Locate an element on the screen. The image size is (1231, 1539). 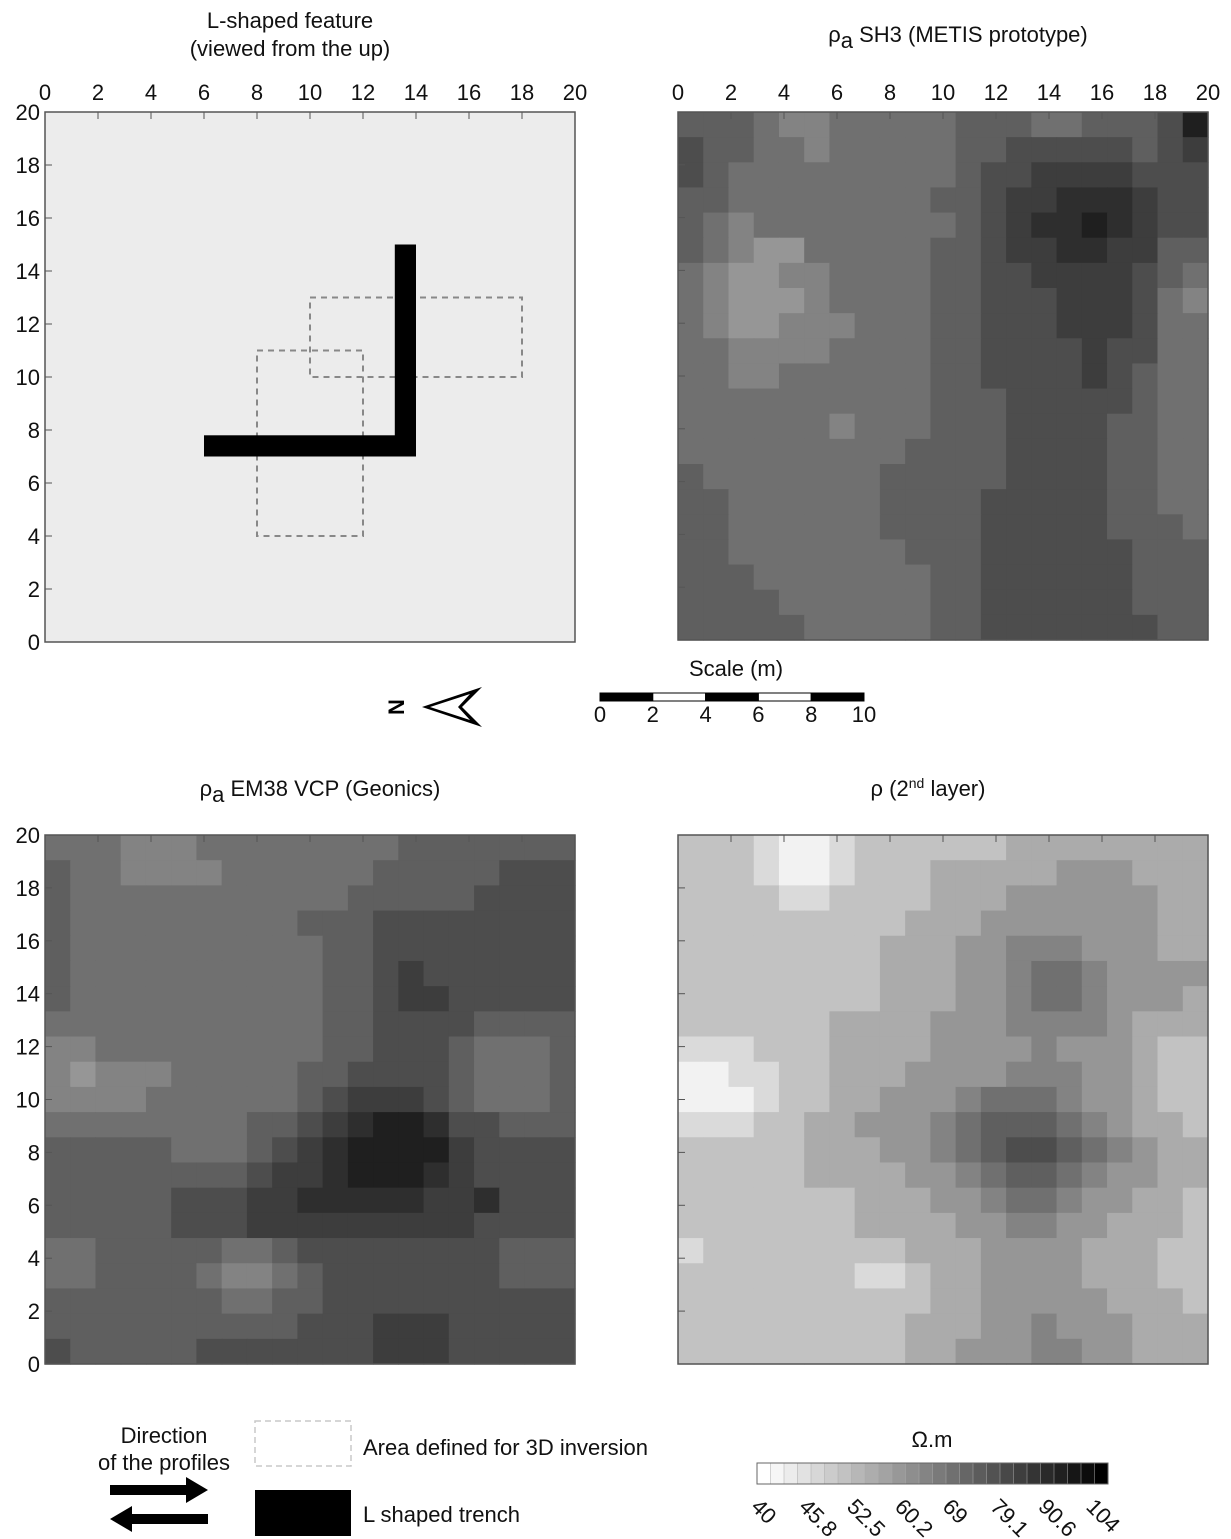
colorbar-swatch is located at coordinates (845, 1473).